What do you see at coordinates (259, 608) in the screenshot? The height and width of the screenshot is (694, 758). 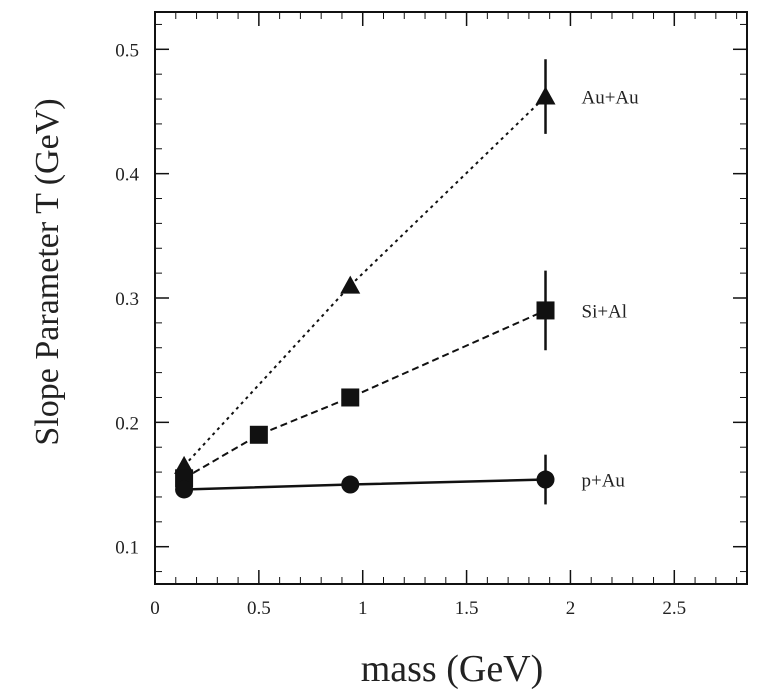 I see `x-tick-label: 0.5` at bounding box center [259, 608].